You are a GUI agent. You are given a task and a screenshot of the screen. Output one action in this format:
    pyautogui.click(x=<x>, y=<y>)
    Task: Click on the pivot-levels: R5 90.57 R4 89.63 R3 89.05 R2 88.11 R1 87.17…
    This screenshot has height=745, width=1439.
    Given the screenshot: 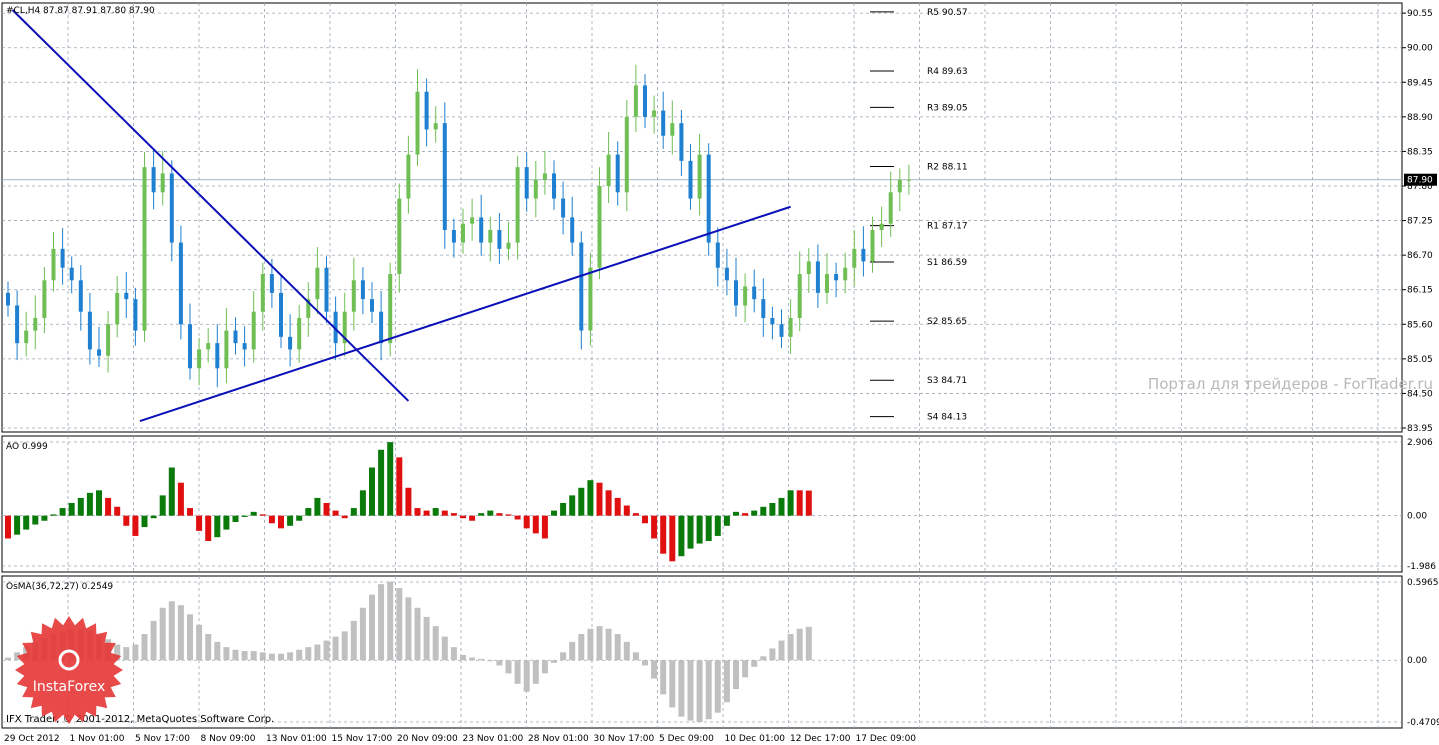 What is the action you would take?
    pyautogui.click(x=919, y=215)
    